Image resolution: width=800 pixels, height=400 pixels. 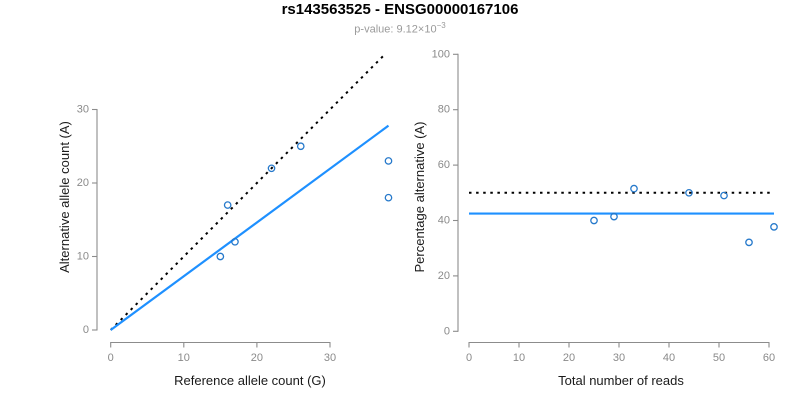 I want to click on y-tick-label: 80, so click(x=444, y=110).